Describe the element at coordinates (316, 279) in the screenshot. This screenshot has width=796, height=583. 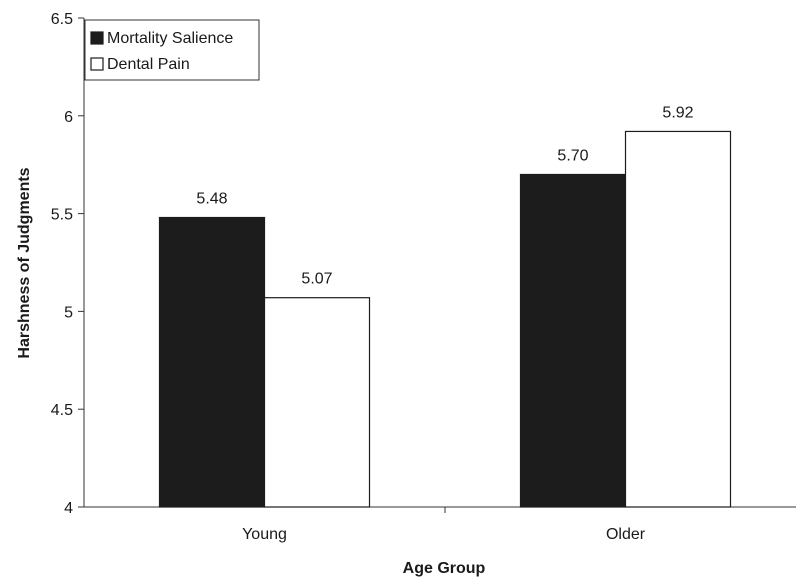
I see `bar-value-label: 5.07` at that location.